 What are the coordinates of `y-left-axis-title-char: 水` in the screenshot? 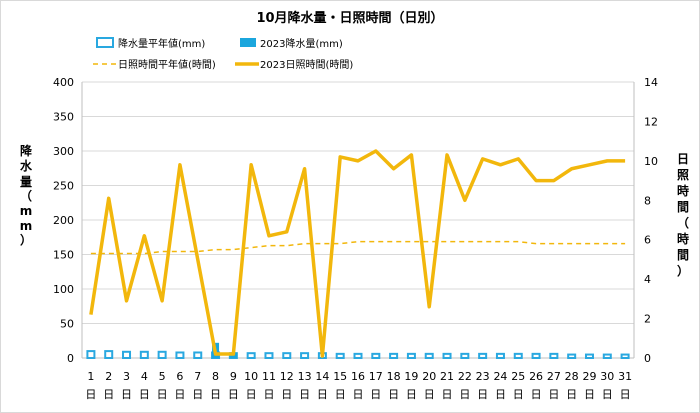 It's located at (26, 165).